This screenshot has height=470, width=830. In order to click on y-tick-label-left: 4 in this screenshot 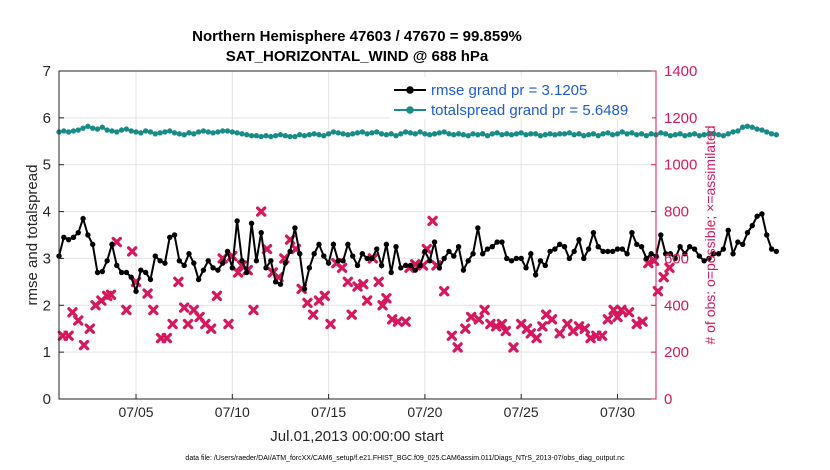, I will do `click(47, 212)`.